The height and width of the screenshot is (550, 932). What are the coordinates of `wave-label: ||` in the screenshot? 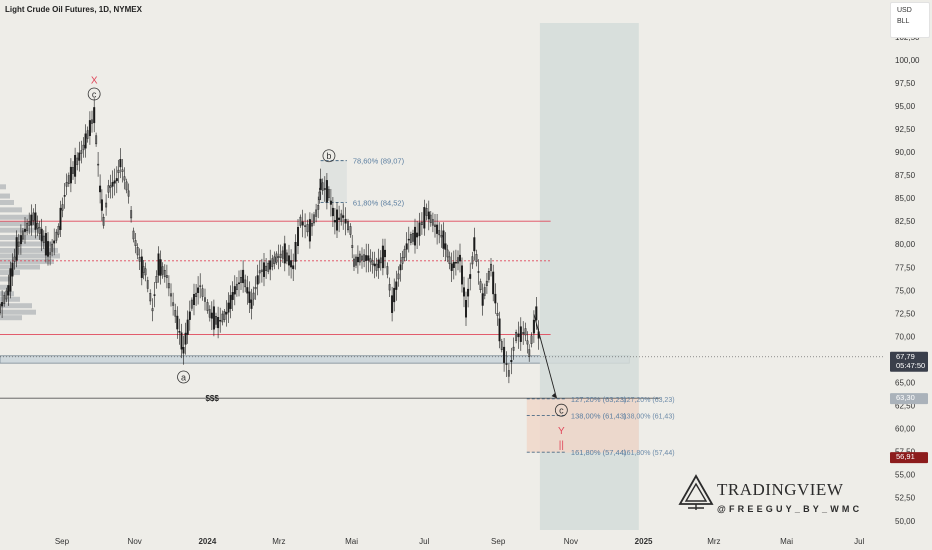 It's located at (561, 445).